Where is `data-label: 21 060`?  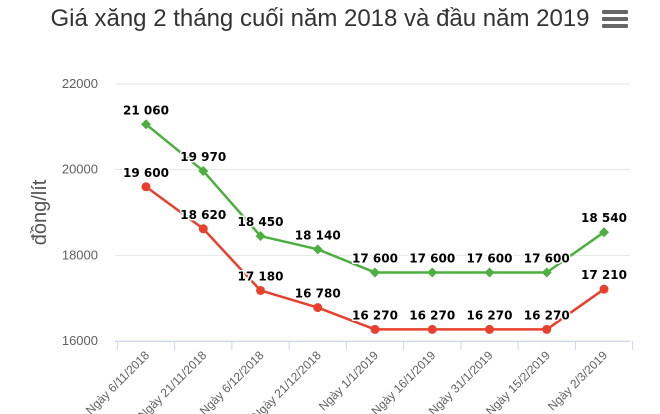
data-label: 21 060 is located at coordinates (146, 110).